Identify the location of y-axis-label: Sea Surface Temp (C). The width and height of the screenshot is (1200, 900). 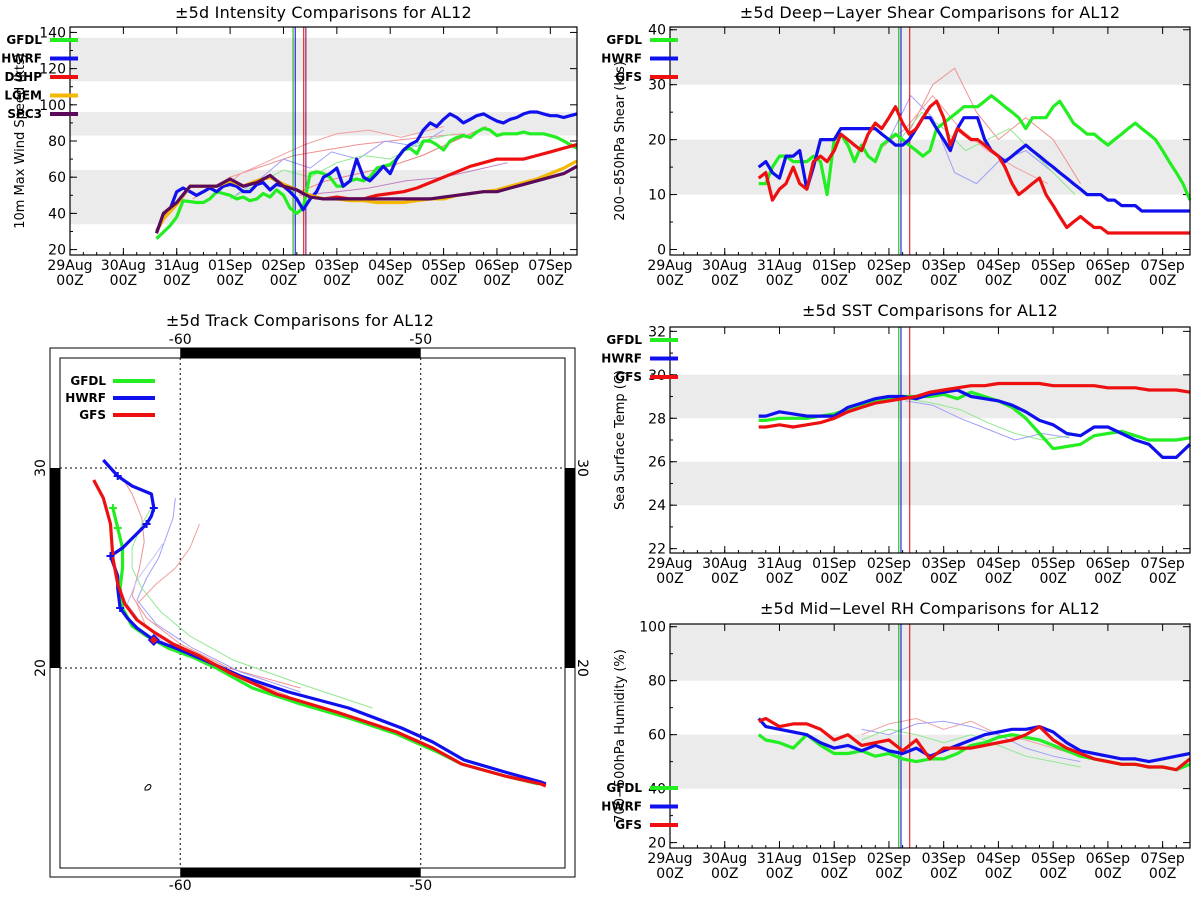
(620, 440).